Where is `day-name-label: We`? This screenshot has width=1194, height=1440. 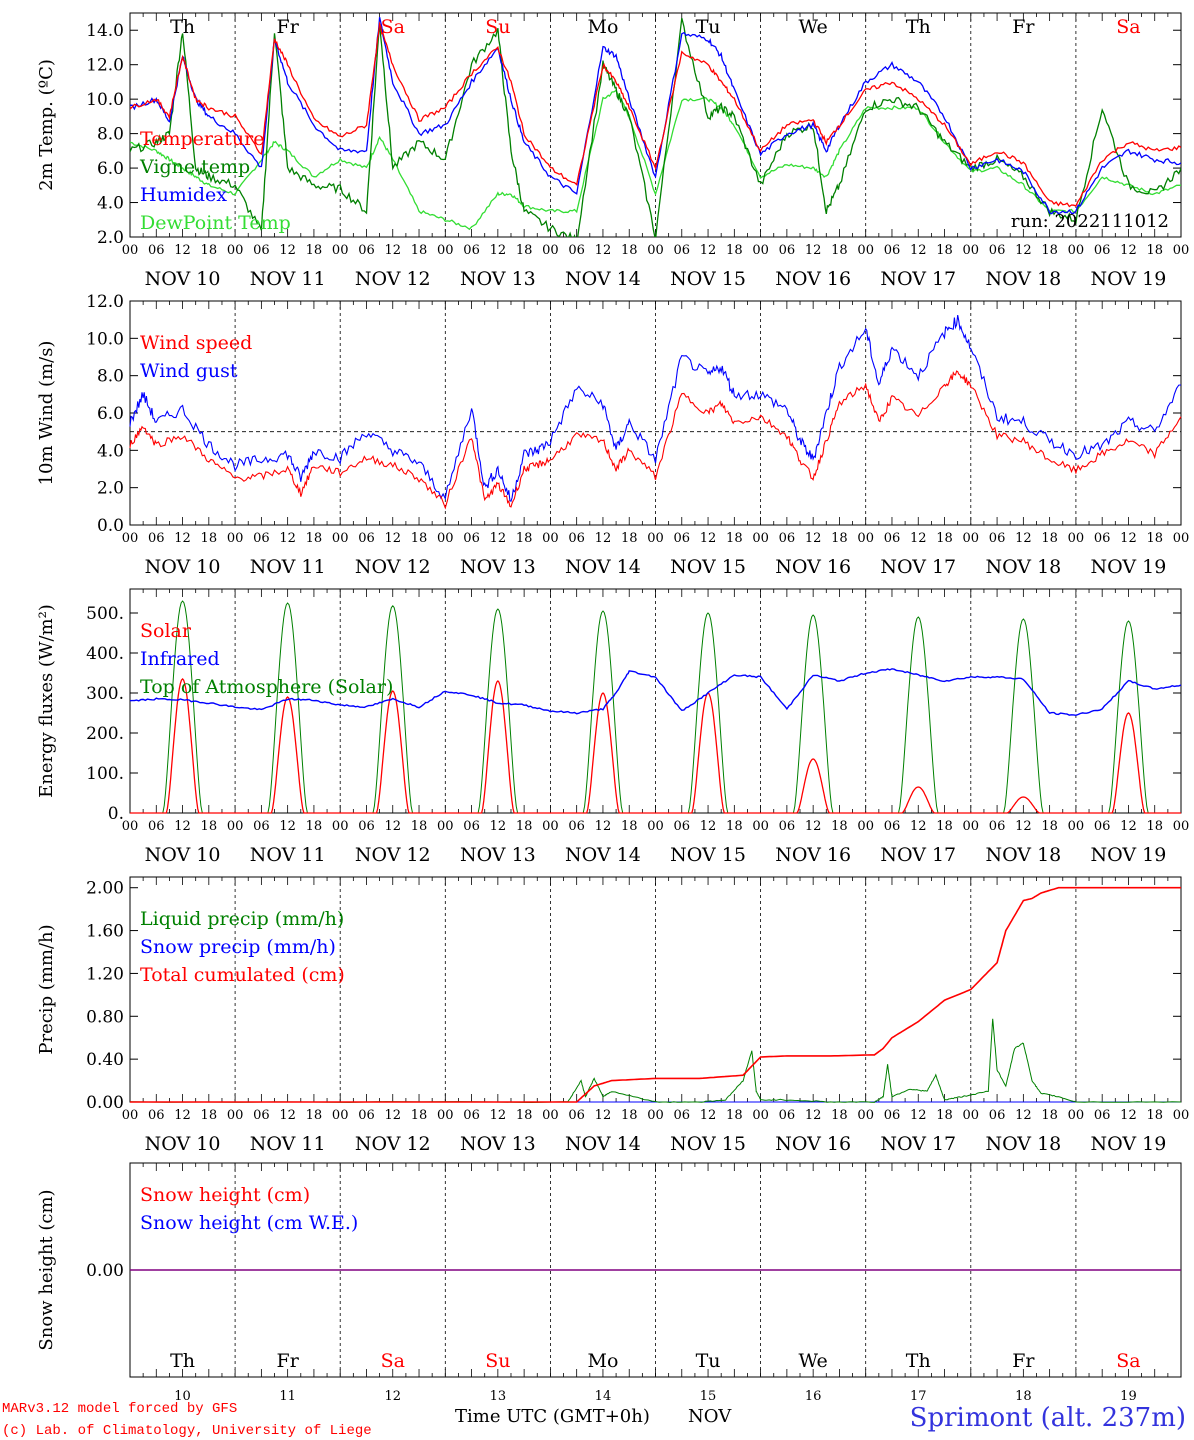
day-name-label: We is located at coordinates (813, 27).